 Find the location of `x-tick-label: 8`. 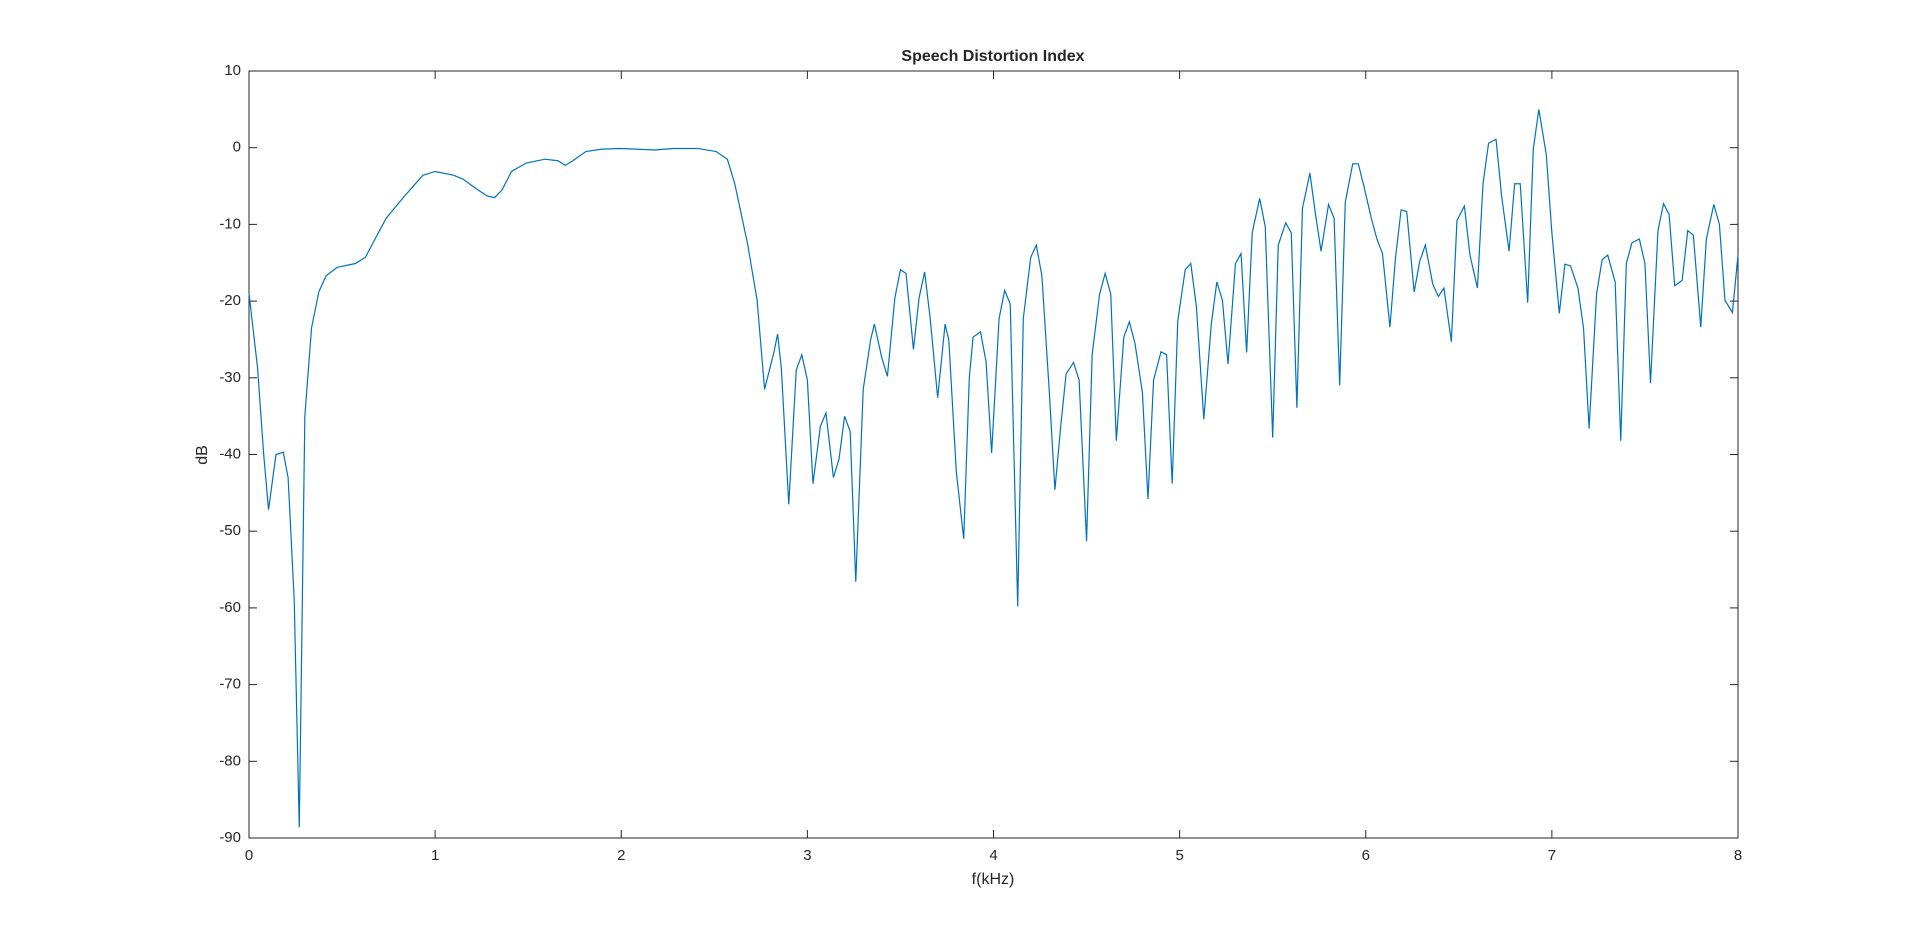

x-tick-label: 8 is located at coordinates (1738, 855).